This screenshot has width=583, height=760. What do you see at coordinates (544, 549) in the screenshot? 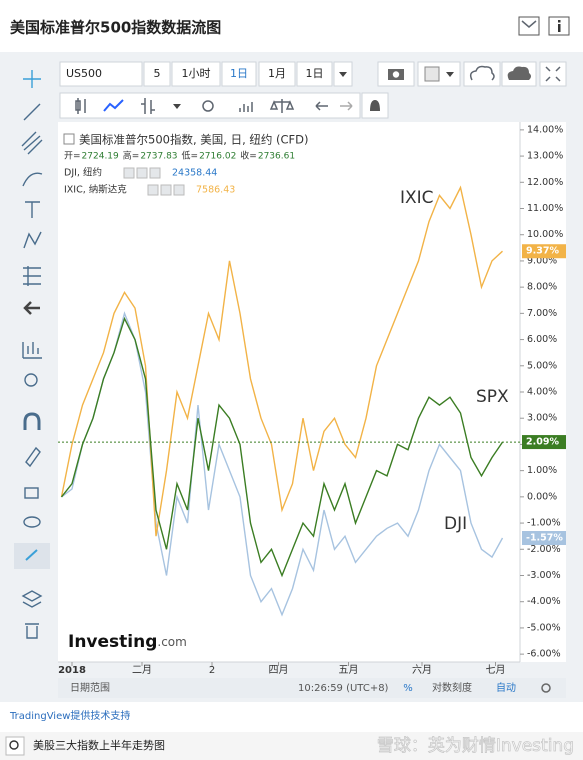
I see `y-tick-label: -2.00%` at bounding box center [544, 549].